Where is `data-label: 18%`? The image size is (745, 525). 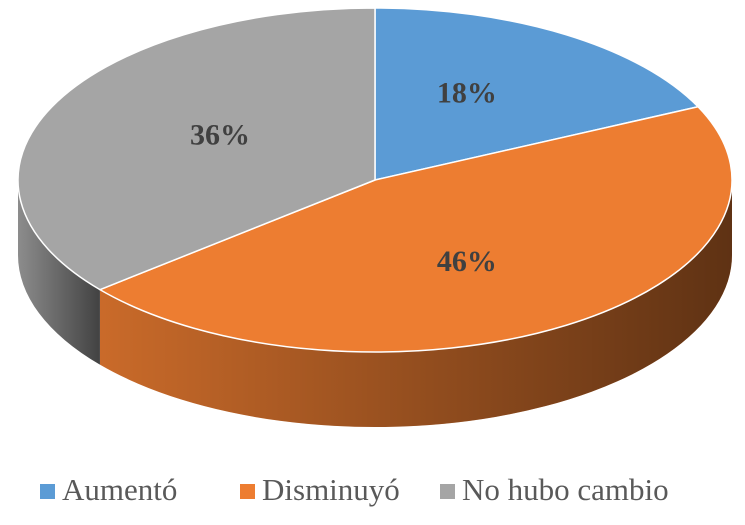
data-label: 18% is located at coordinates (467, 93).